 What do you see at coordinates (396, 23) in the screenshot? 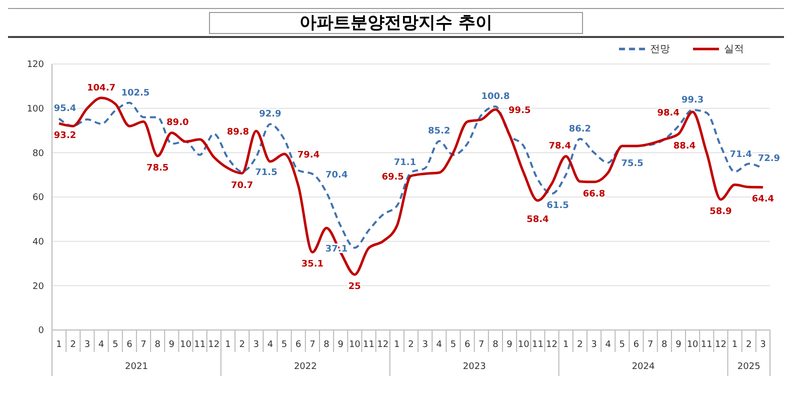
I see `chart-title: 아파트분양전망지수 추이` at bounding box center [396, 23].